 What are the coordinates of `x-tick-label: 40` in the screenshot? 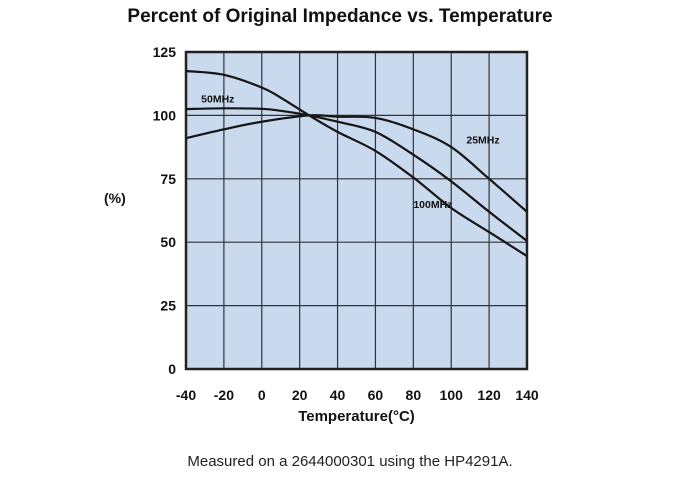 It's located at (338, 395).